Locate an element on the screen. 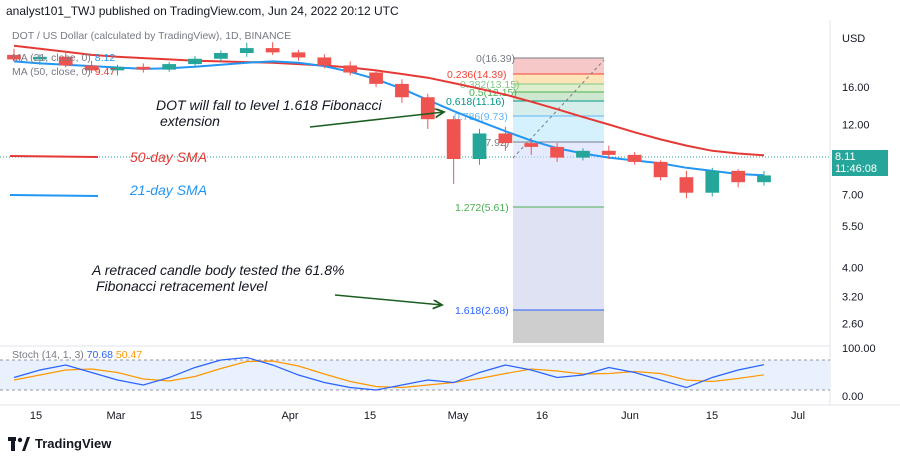 This screenshot has width=900, height=460. price-tick: 4.00 is located at coordinates (852, 268).